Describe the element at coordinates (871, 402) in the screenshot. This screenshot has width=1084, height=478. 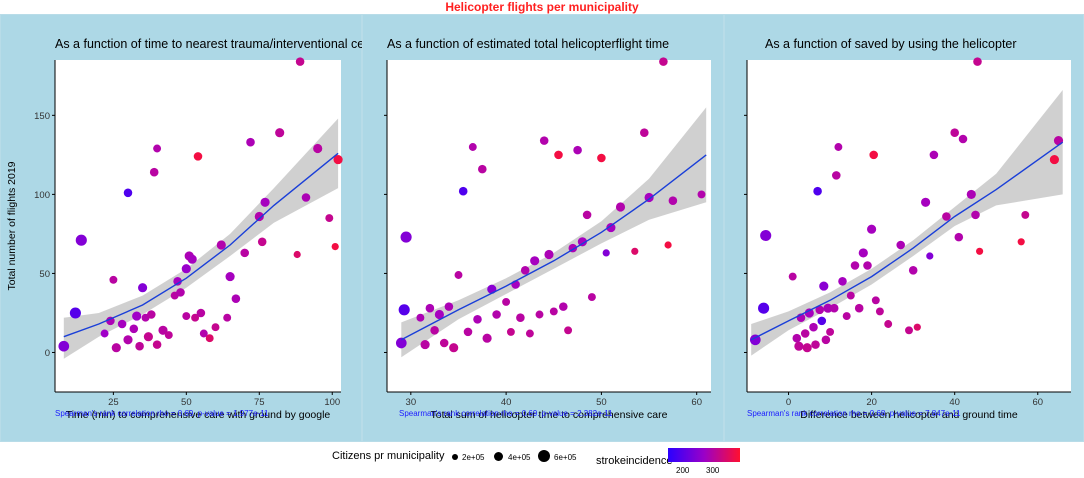
I see `x-tick-label: 20` at that location.